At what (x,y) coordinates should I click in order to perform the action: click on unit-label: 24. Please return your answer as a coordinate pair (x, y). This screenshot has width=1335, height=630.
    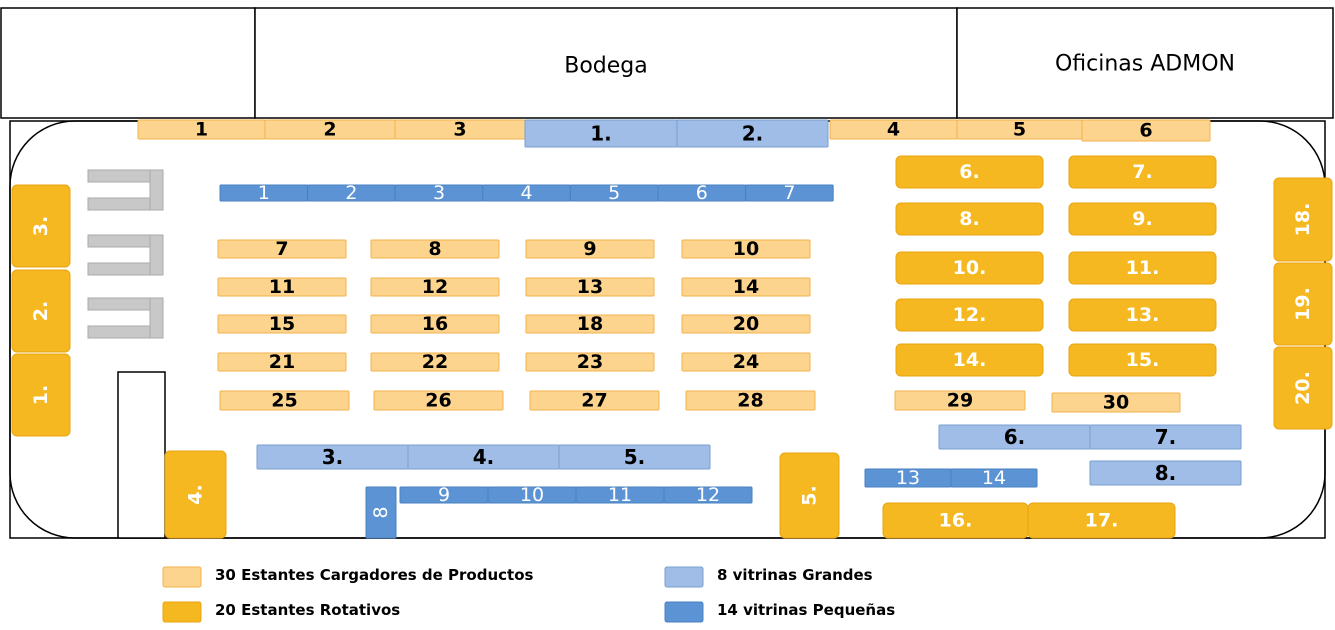
    Looking at the image, I should click on (746, 362).